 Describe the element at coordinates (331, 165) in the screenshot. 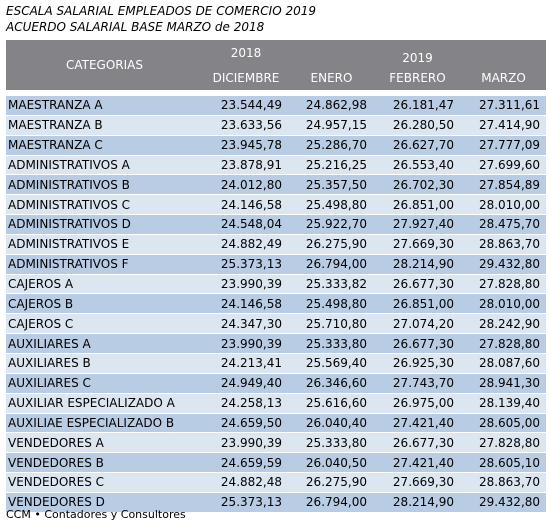

I see `salary-cell: 25.216,25` at that location.